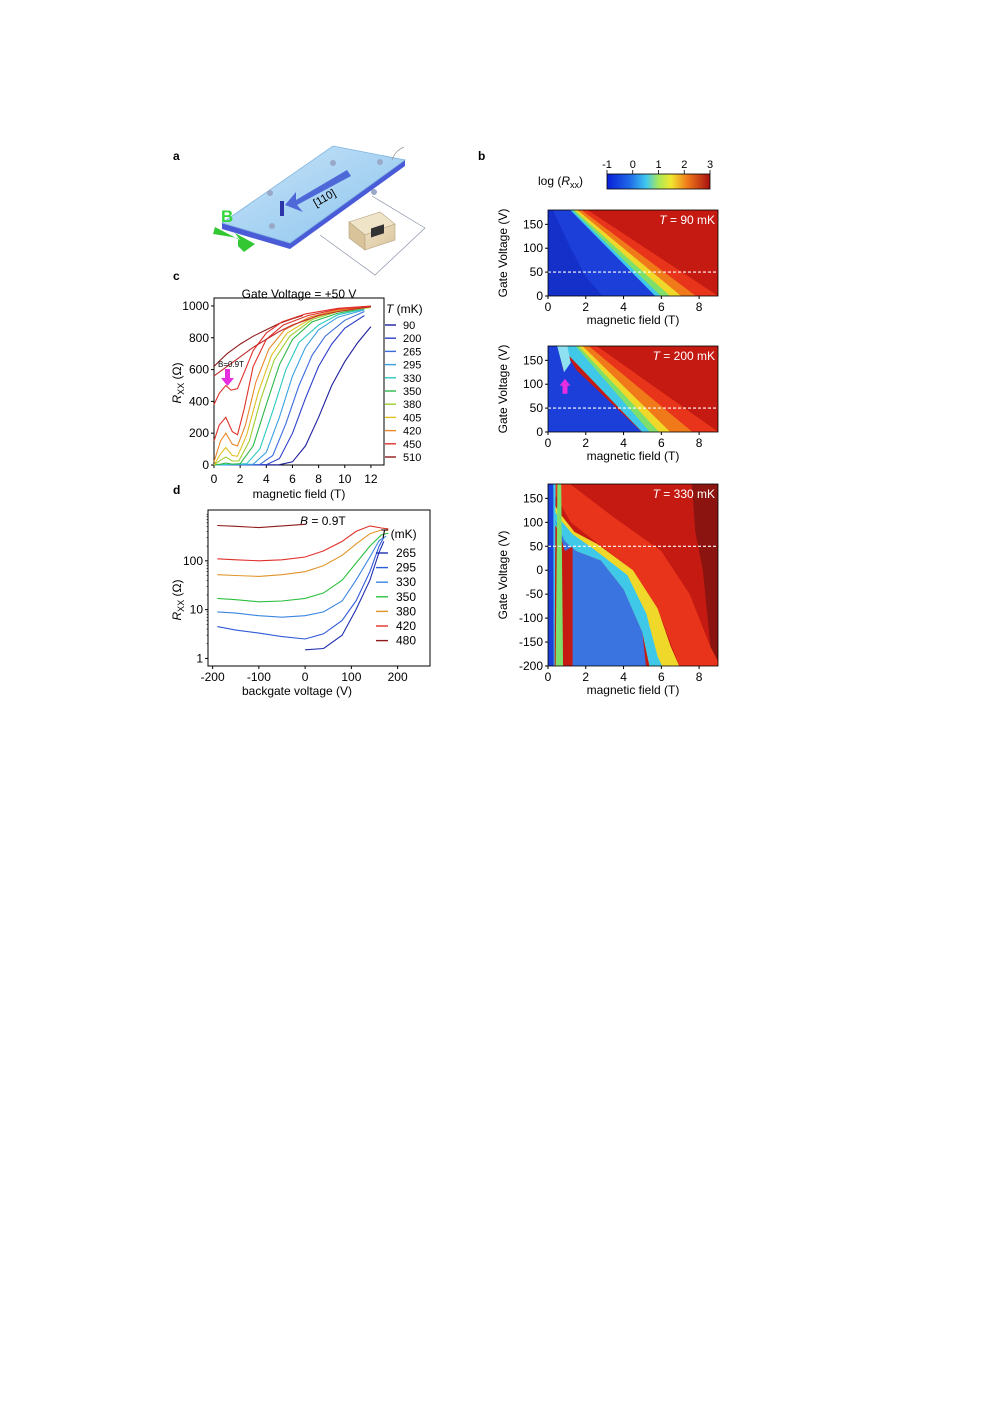 The image size is (992, 1402). I want to click on colorbar: log (Rxx) -1 0 1 2 3, so click(625, 174).